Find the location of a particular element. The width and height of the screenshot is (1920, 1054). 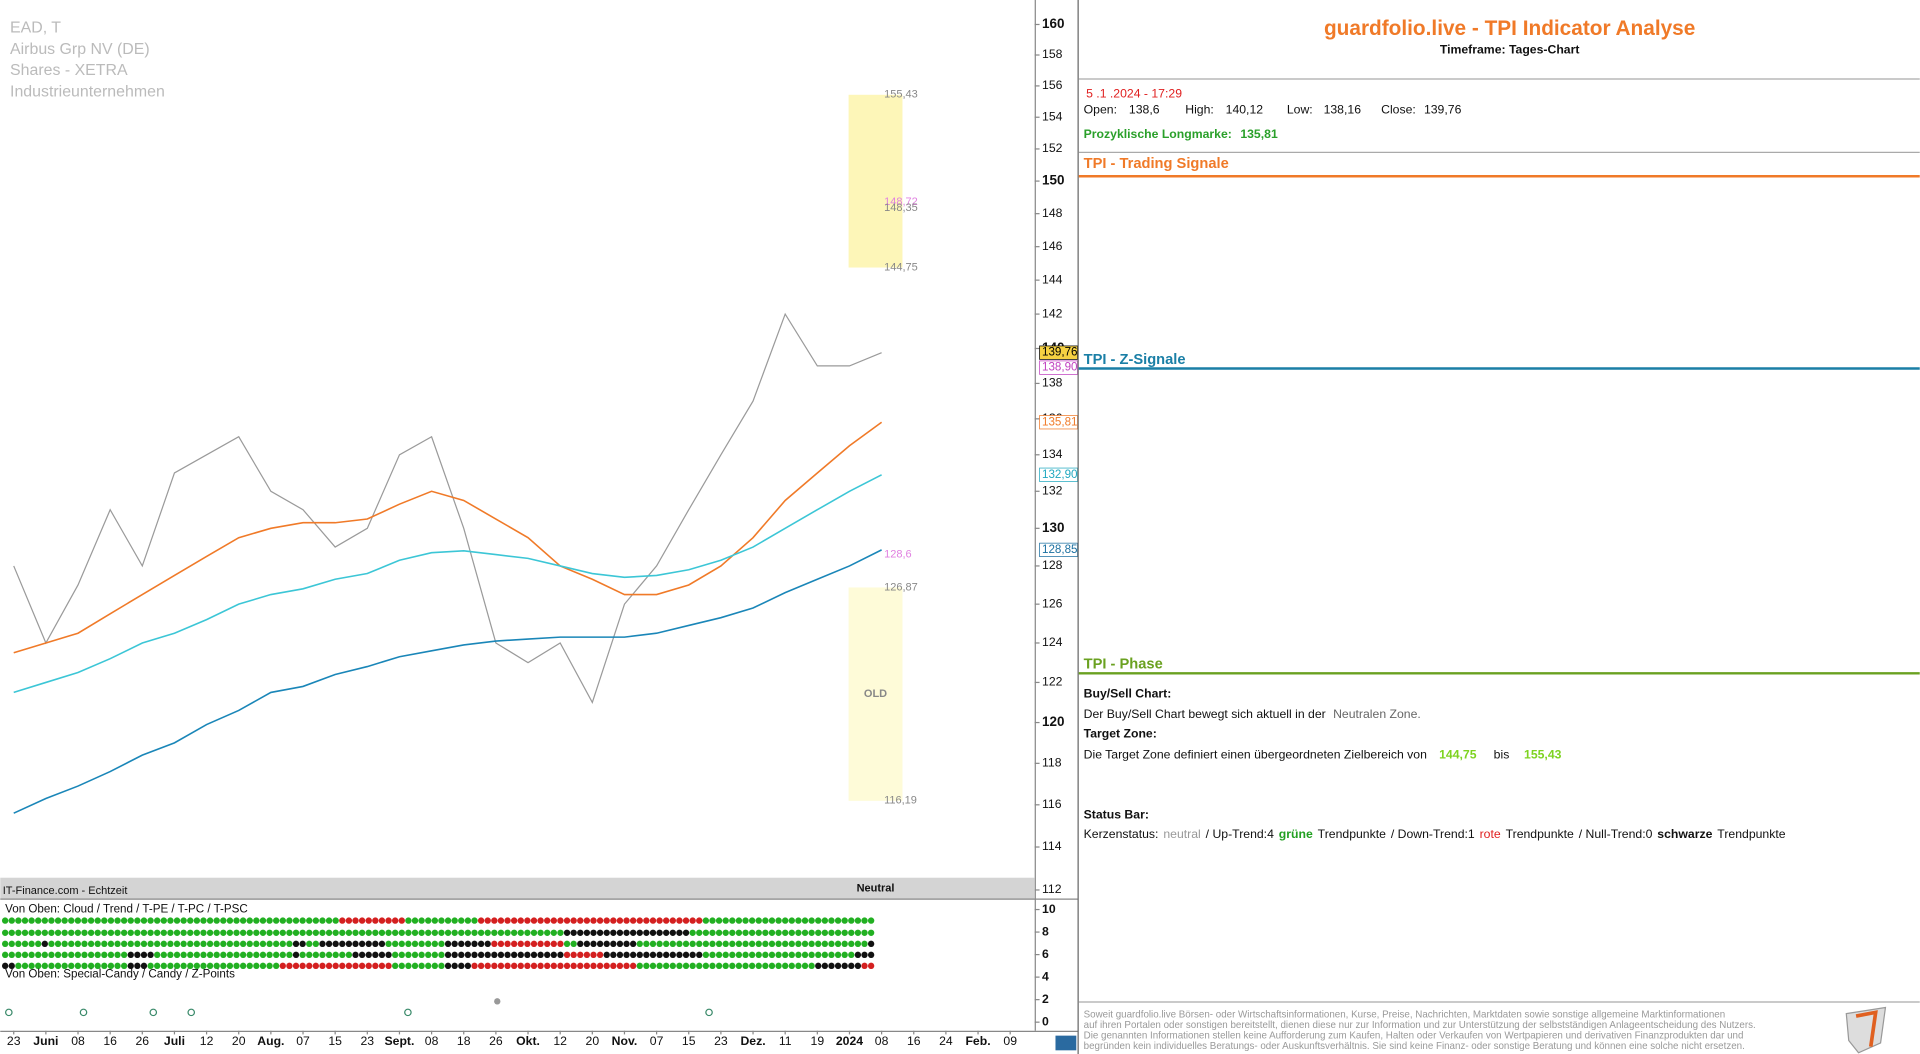

y-tick-label: 118 is located at coordinates (1052, 763).